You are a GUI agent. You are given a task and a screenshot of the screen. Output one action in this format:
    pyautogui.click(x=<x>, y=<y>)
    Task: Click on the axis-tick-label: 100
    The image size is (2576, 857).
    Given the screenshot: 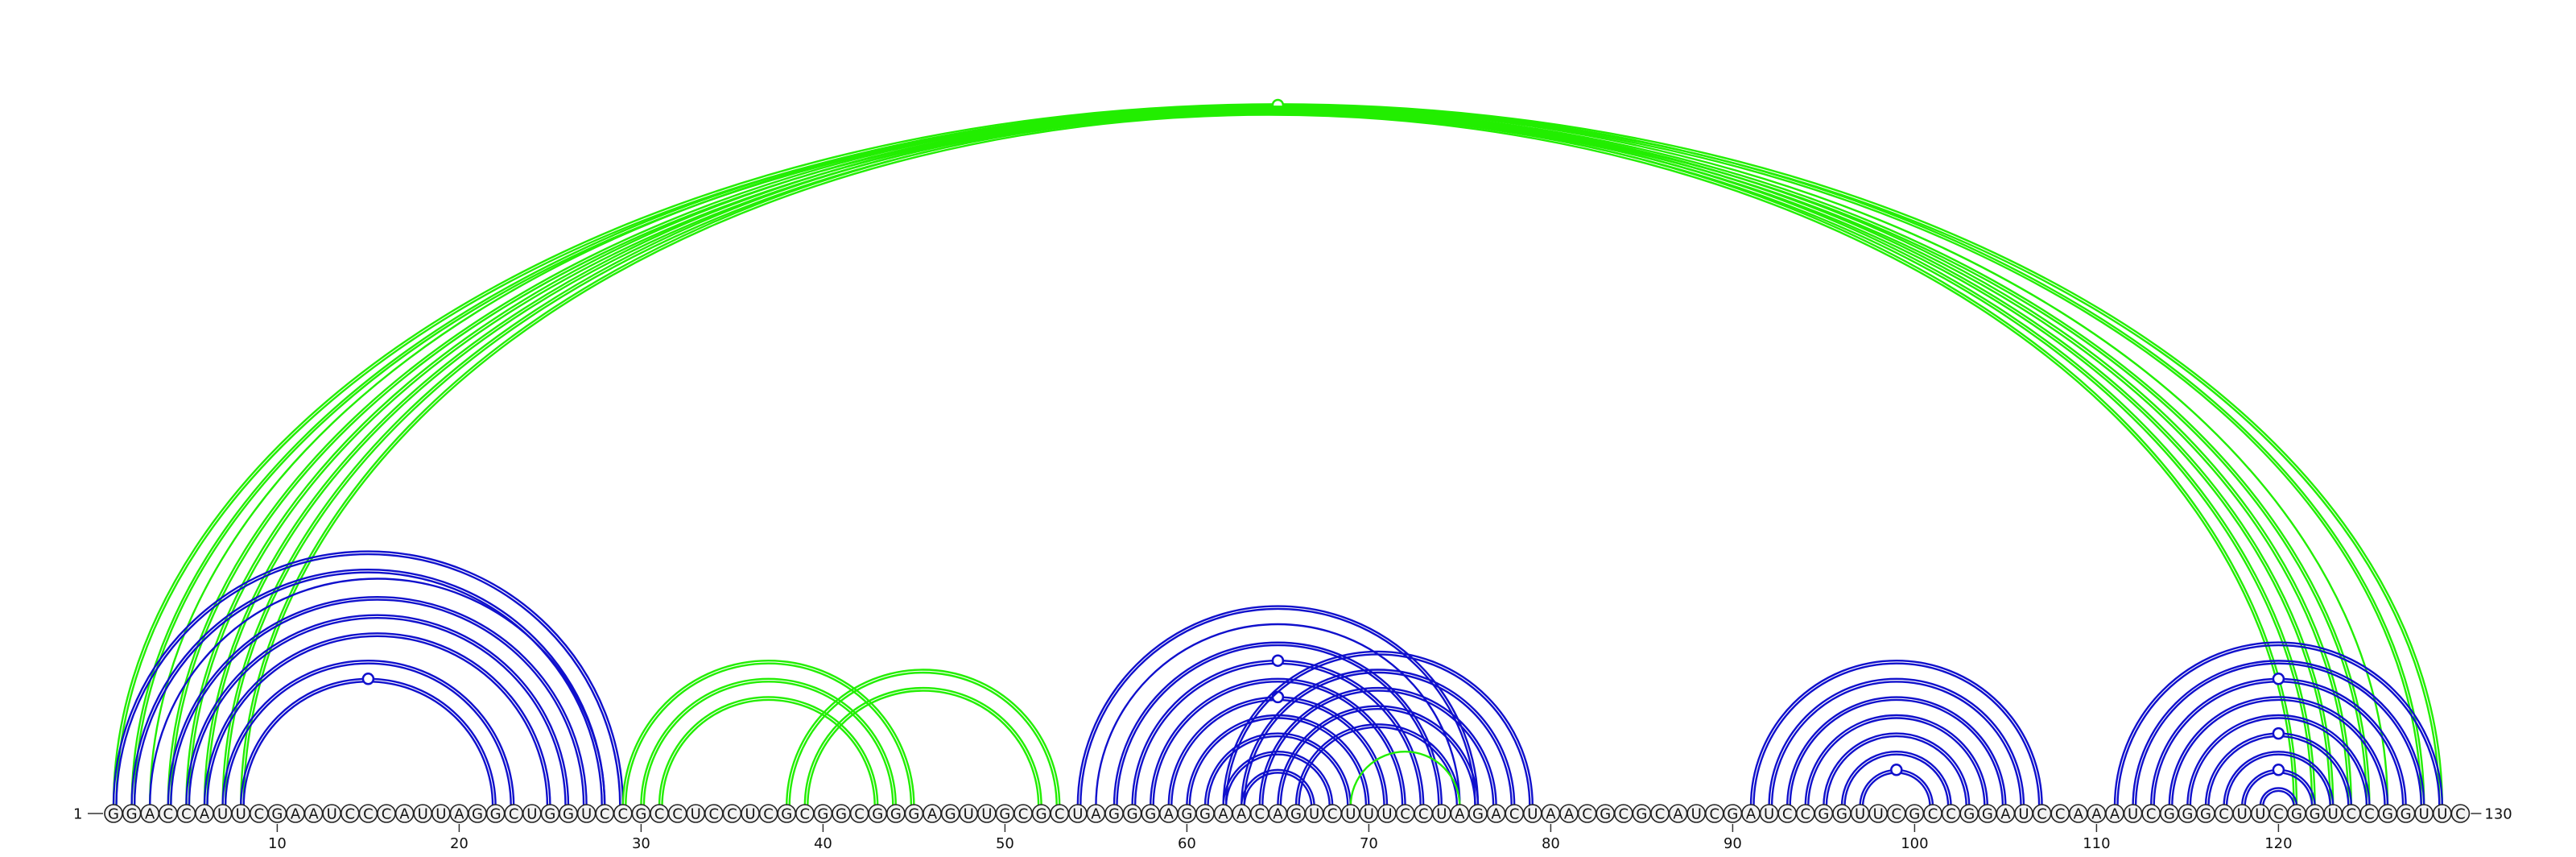 What is the action you would take?
    pyautogui.click(x=1914, y=843)
    